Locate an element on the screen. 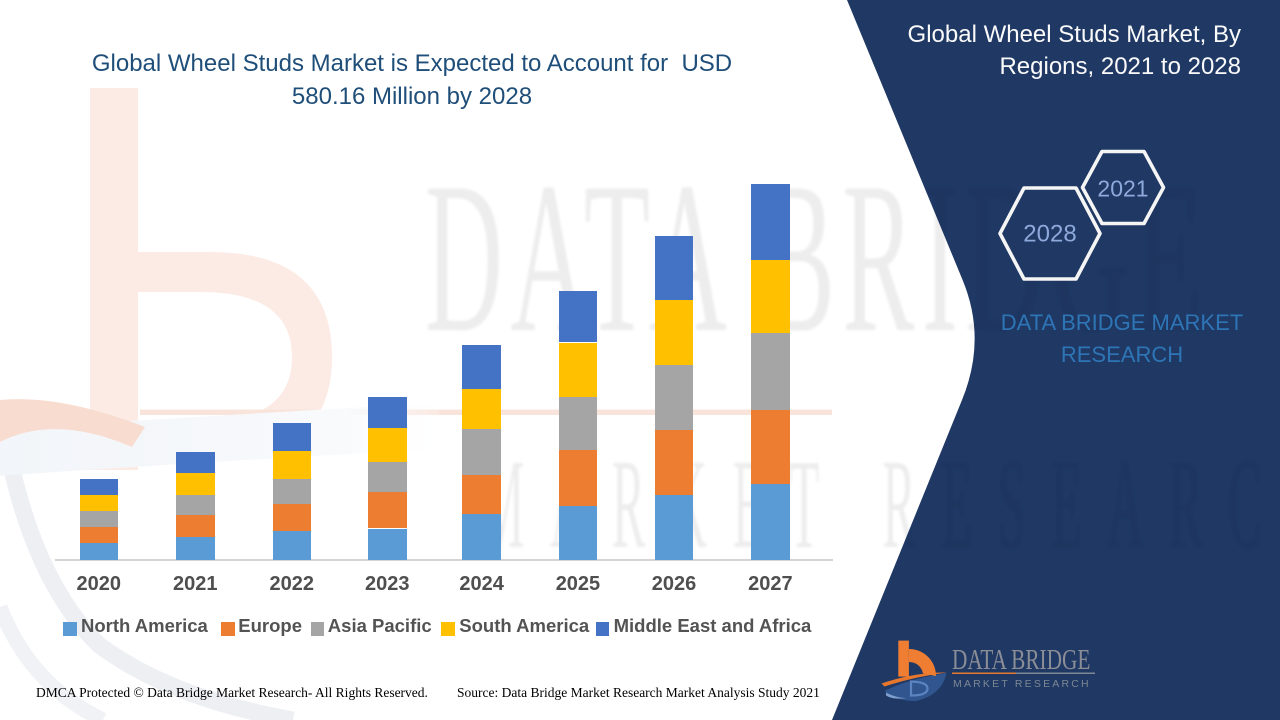 This screenshot has height=720, width=1280. svg-text: DATA BRIDGE is located at coordinates (1021, 660).